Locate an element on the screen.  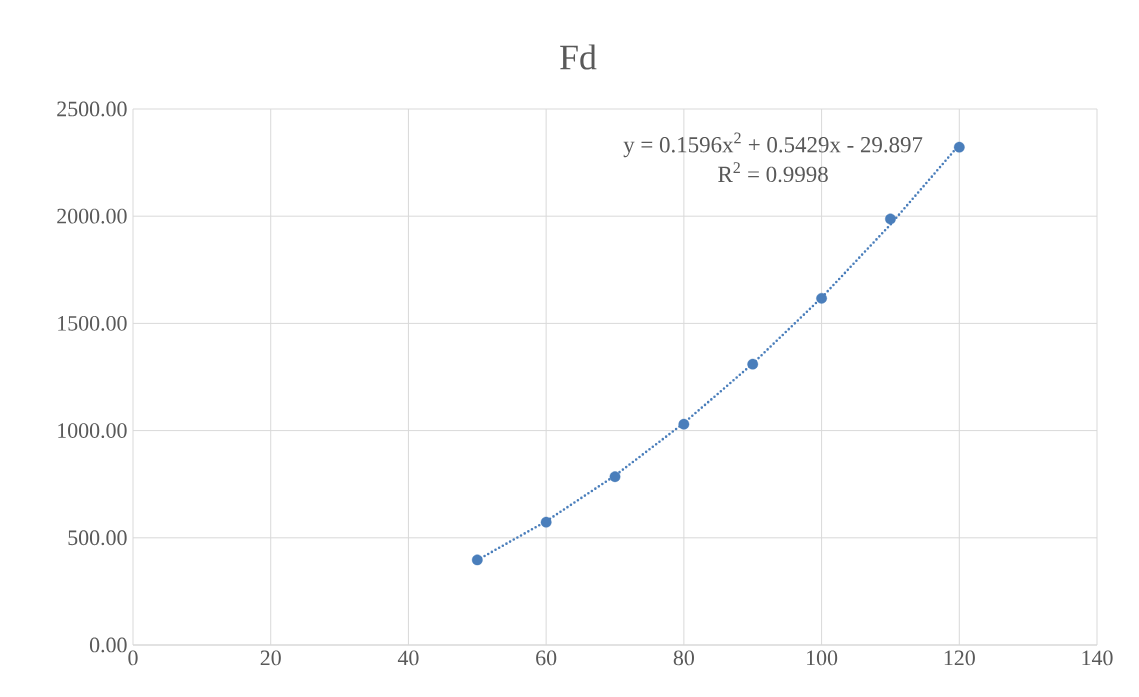
y-tick-label: 1000.00 is located at coordinates (92, 431).